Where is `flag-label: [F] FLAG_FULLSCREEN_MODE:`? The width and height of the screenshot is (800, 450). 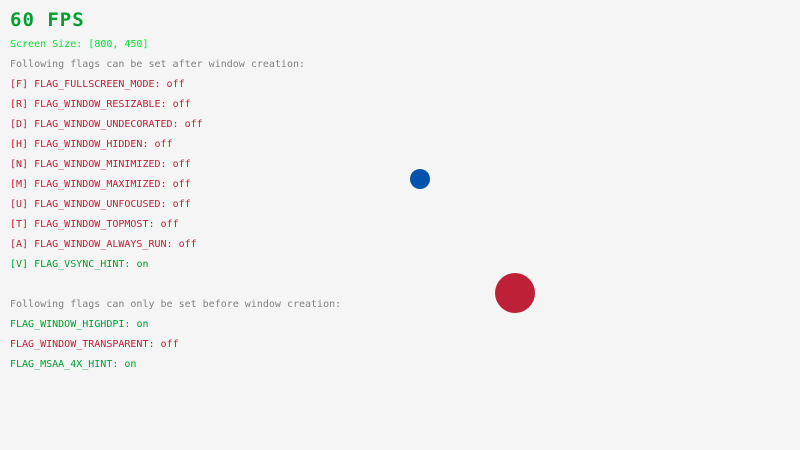 flag-label: [F] FLAG_FULLSCREEN_MODE: is located at coordinates (85, 84).